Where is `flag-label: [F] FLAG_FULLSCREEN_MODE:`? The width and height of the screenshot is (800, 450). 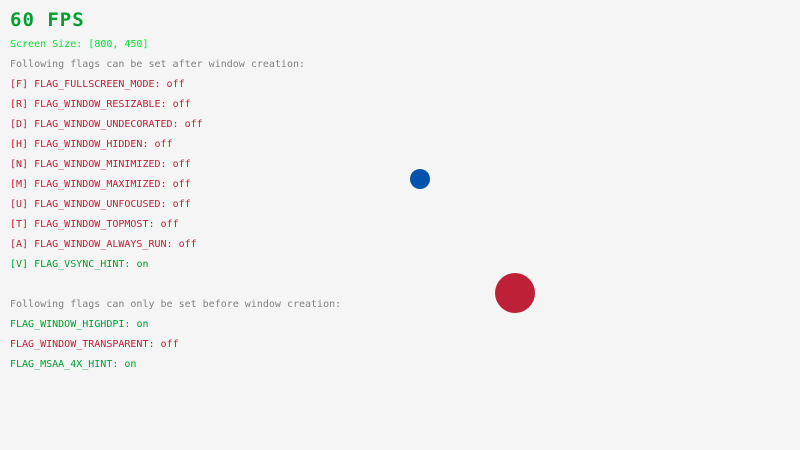 flag-label: [F] FLAG_FULLSCREEN_MODE: is located at coordinates (85, 84).